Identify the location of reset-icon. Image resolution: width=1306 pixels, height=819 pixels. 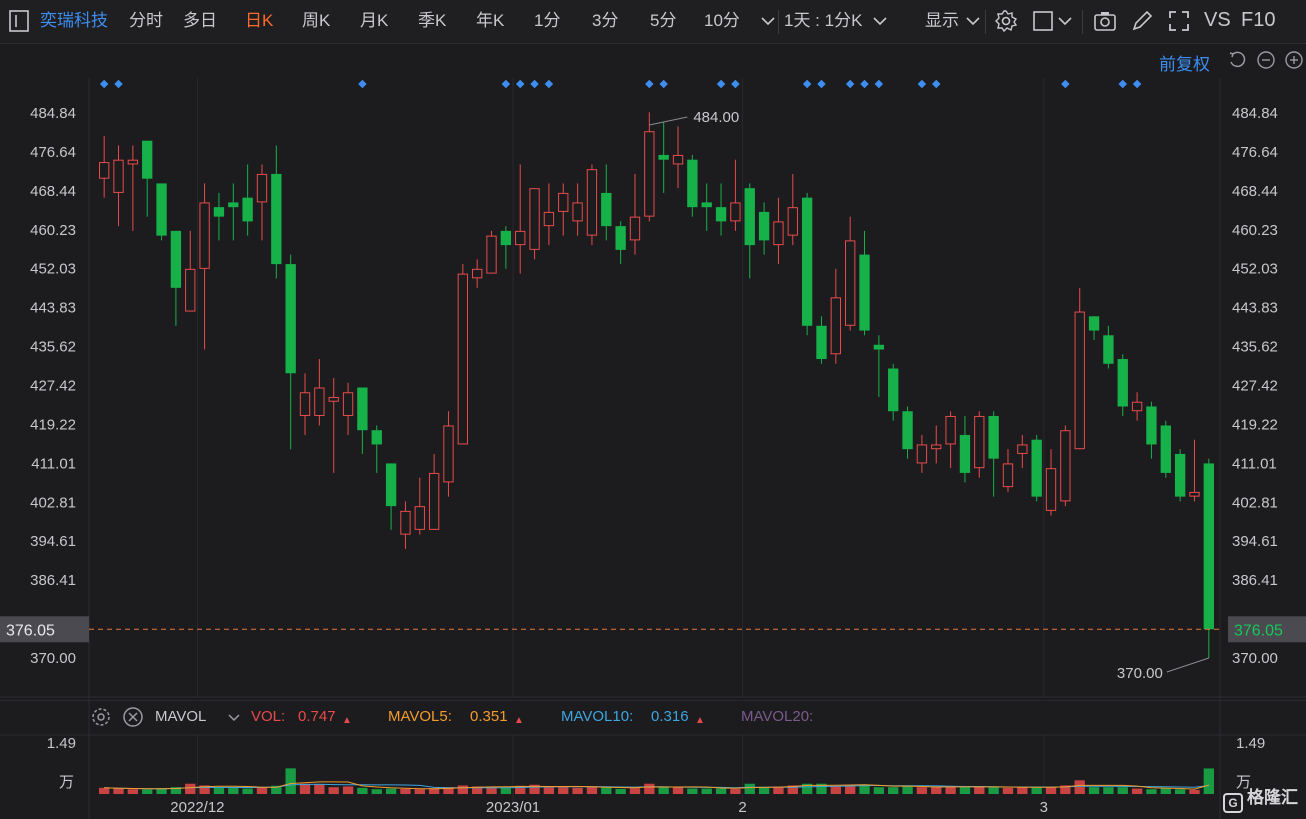
(1237, 60).